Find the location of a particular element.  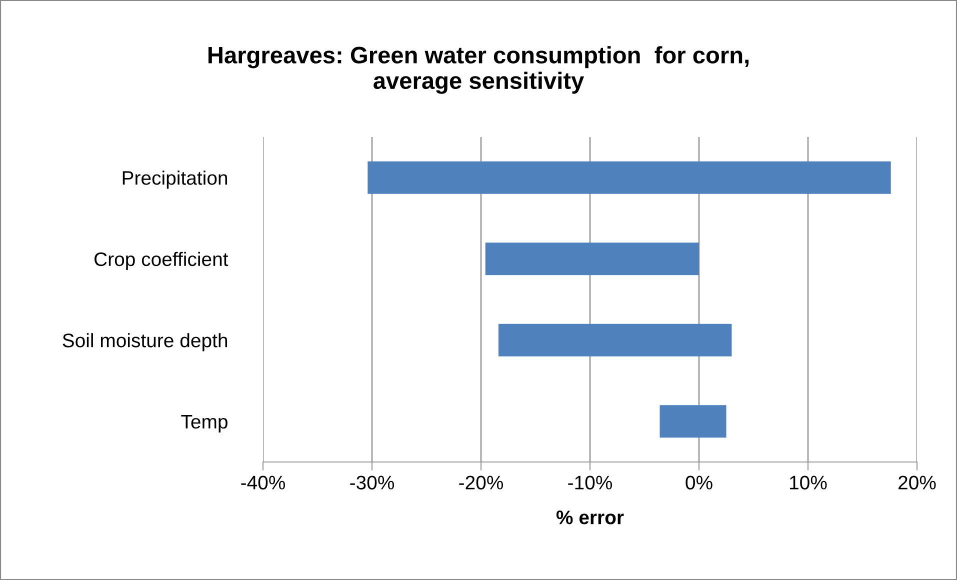

y-tick-label: Temp is located at coordinates (204, 423).